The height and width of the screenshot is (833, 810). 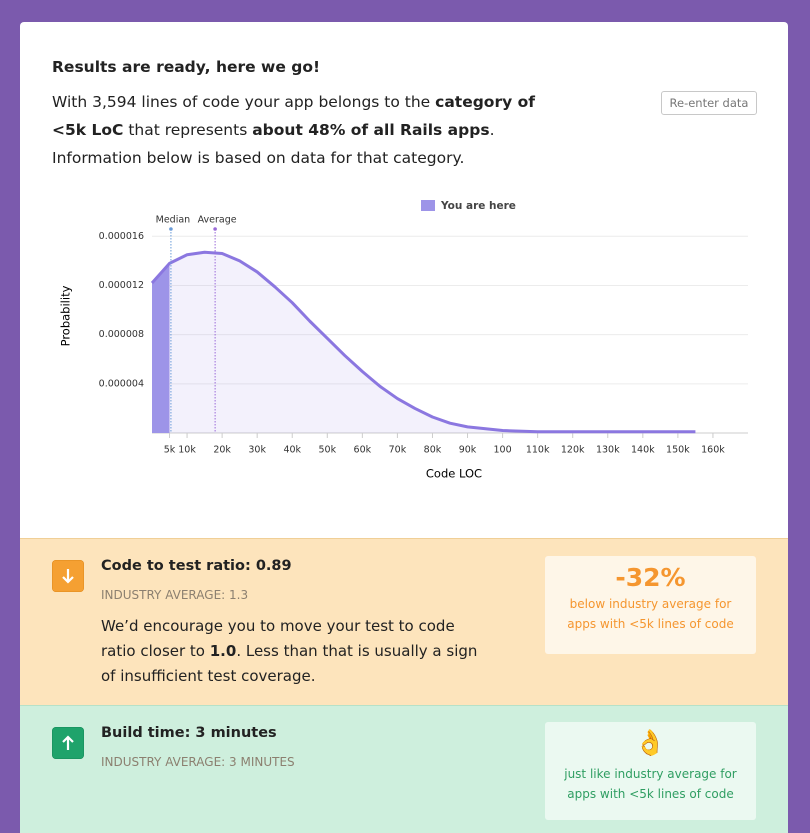 What do you see at coordinates (709, 103) in the screenshot?
I see `re-enter-button: Re-enter data` at bounding box center [709, 103].